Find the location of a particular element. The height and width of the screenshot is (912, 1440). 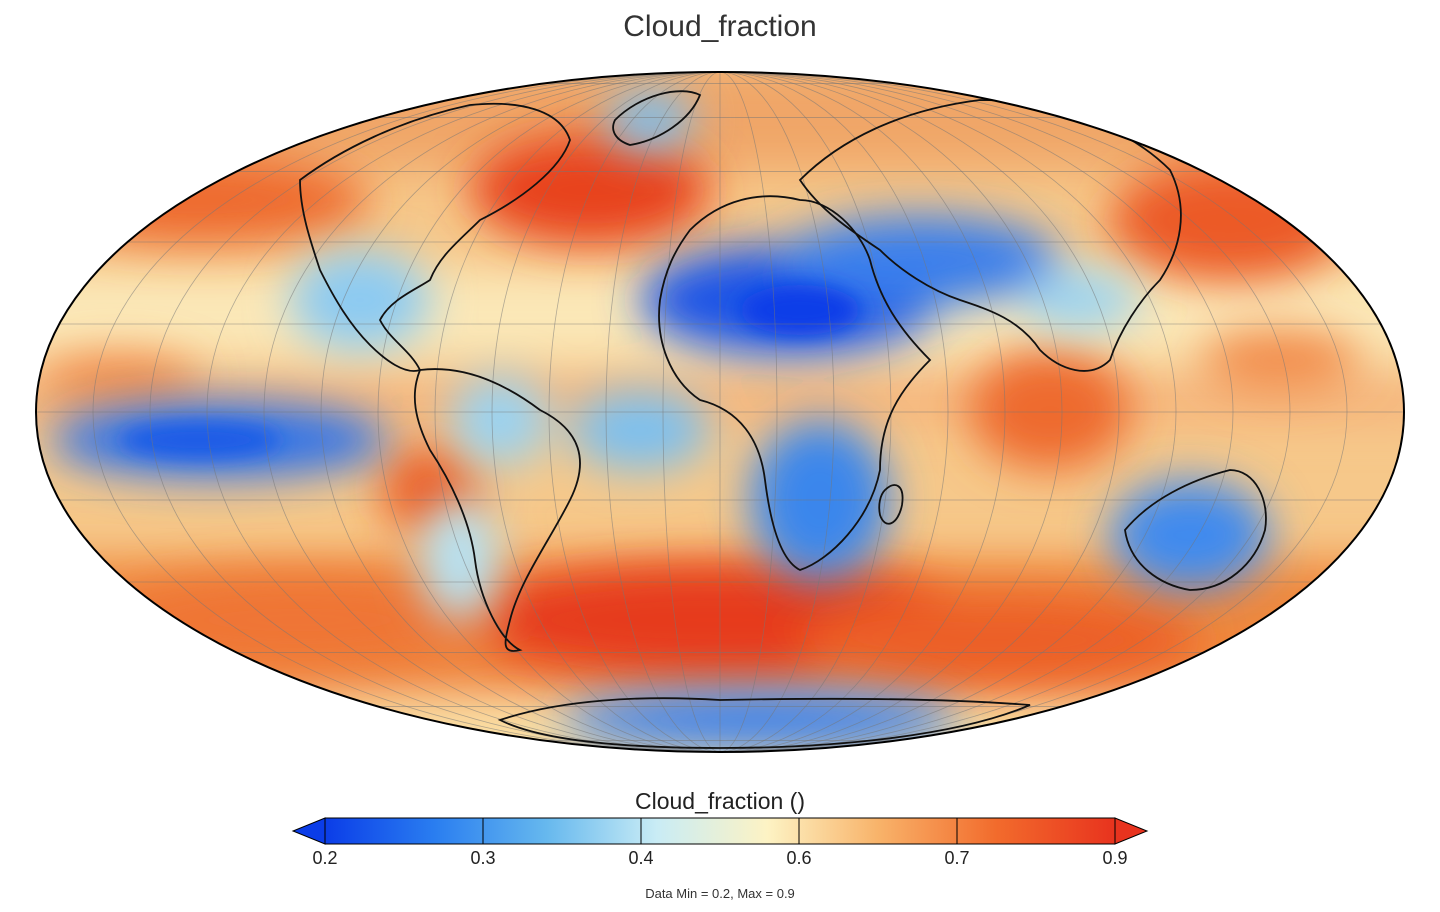

colorbar-ticks is located at coordinates (720, 831).